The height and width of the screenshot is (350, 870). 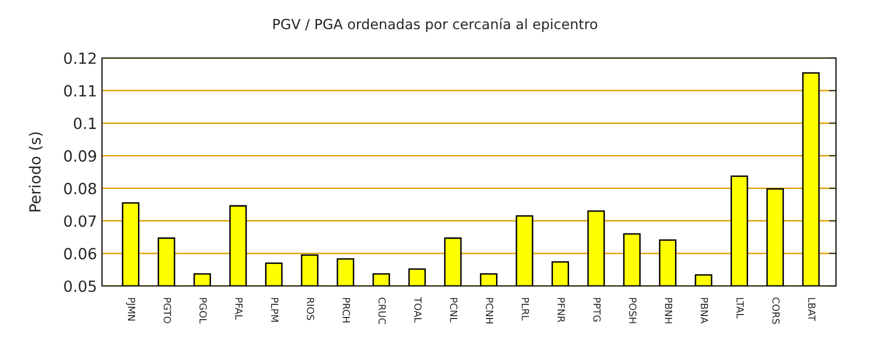 I want to click on x-tick-label: PRCH, so click(x=346, y=310).